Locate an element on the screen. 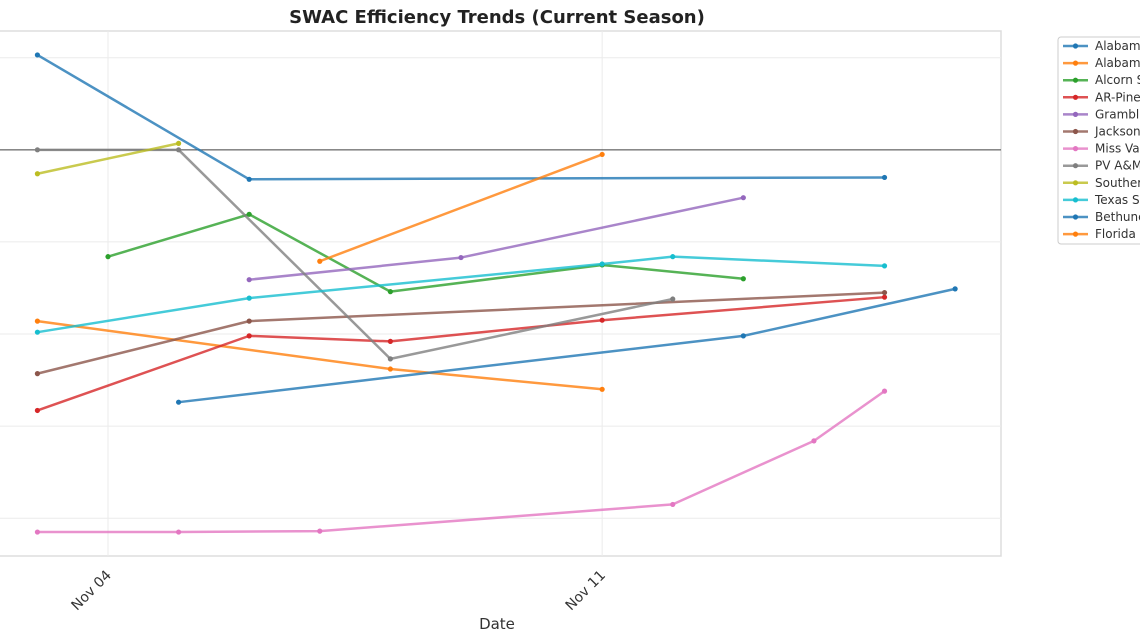 This screenshot has width=1140, height=641. x-ticks: Nov 04 Nov 11 is located at coordinates (338, 590).